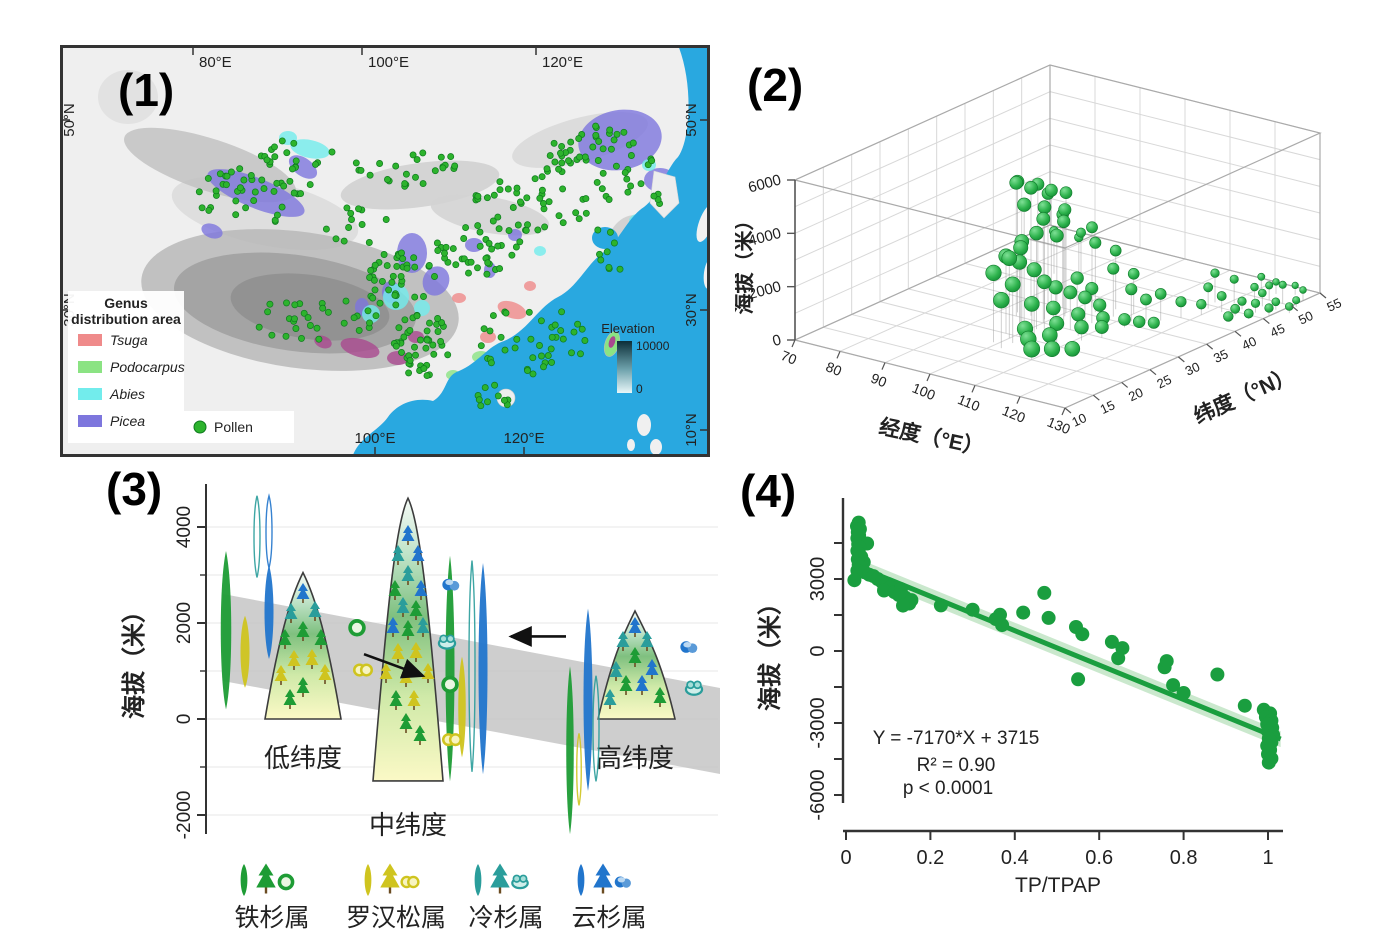 Image resolution: width=1375 pixels, height=941 pixels. I want to click on y-axis: -2000 0 2000 4000 海拔（米）, so click(163, 661).